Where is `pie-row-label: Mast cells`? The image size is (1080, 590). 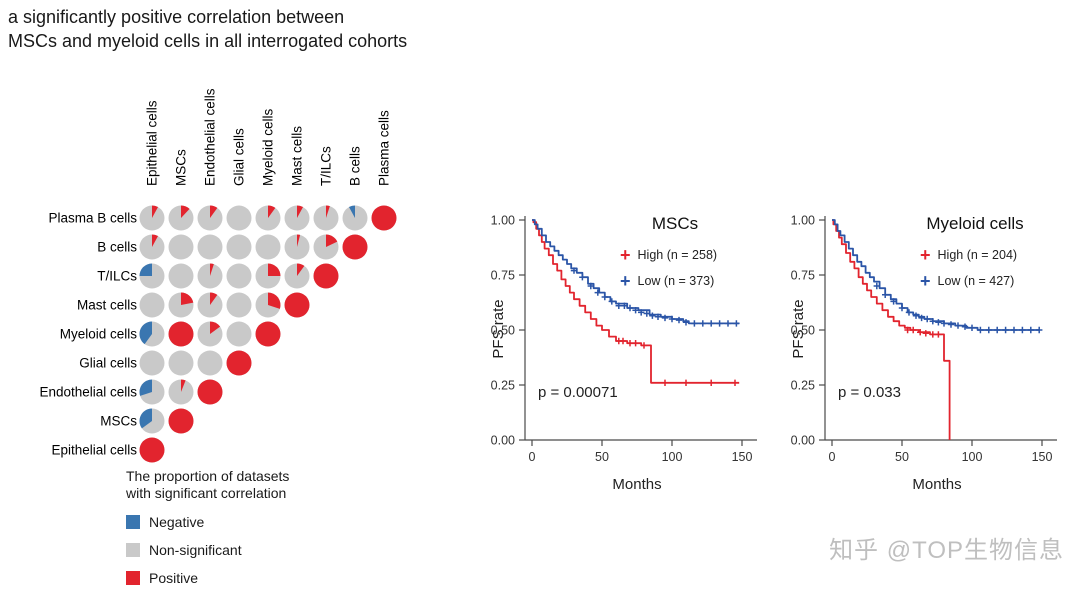 pie-row-label: Mast cells is located at coordinates (107, 305).